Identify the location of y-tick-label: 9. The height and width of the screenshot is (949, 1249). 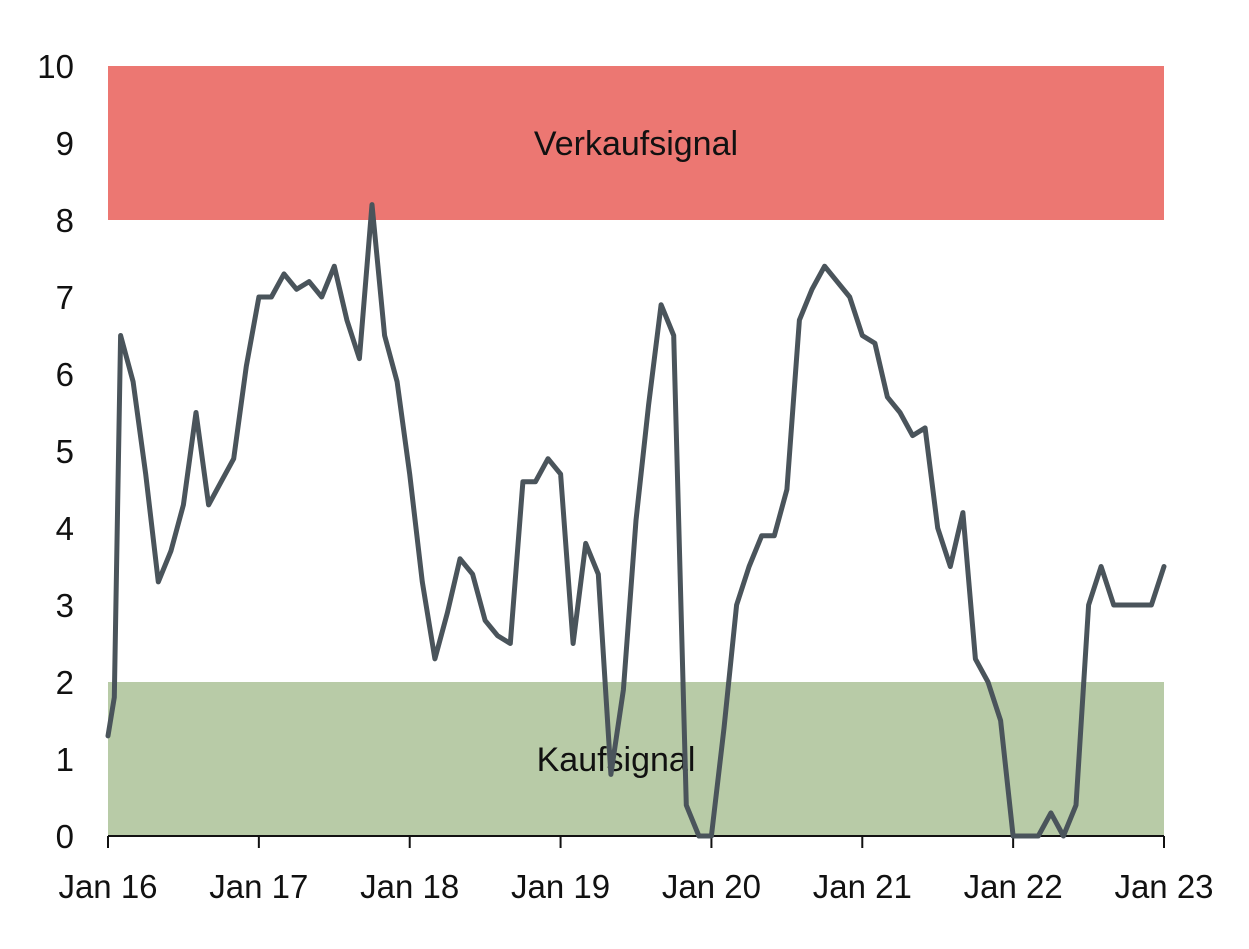
(65, 143).